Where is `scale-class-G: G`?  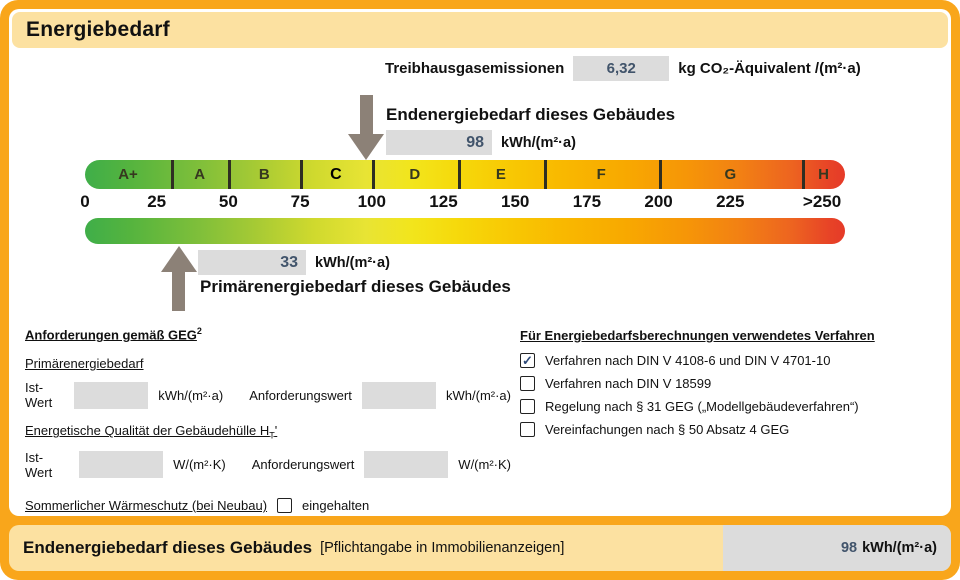 scale-class-G: G is located at coordinates (730, 174).